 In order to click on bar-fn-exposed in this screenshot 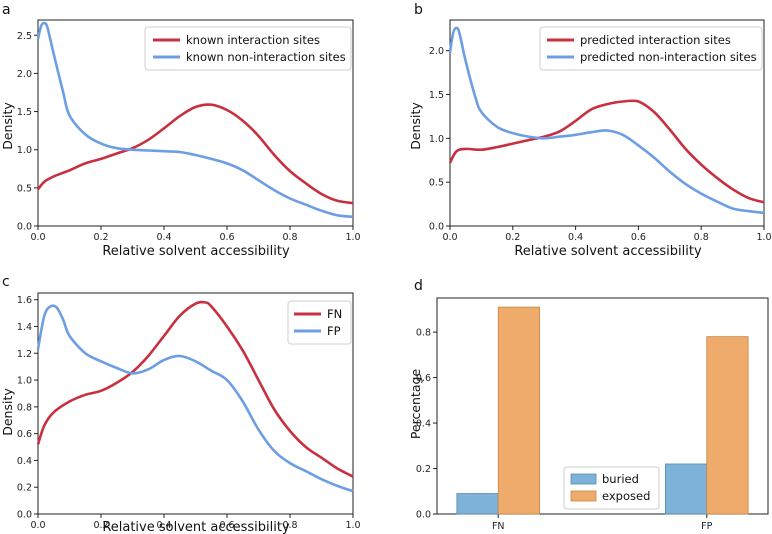, I will do `click(519, 410)`.